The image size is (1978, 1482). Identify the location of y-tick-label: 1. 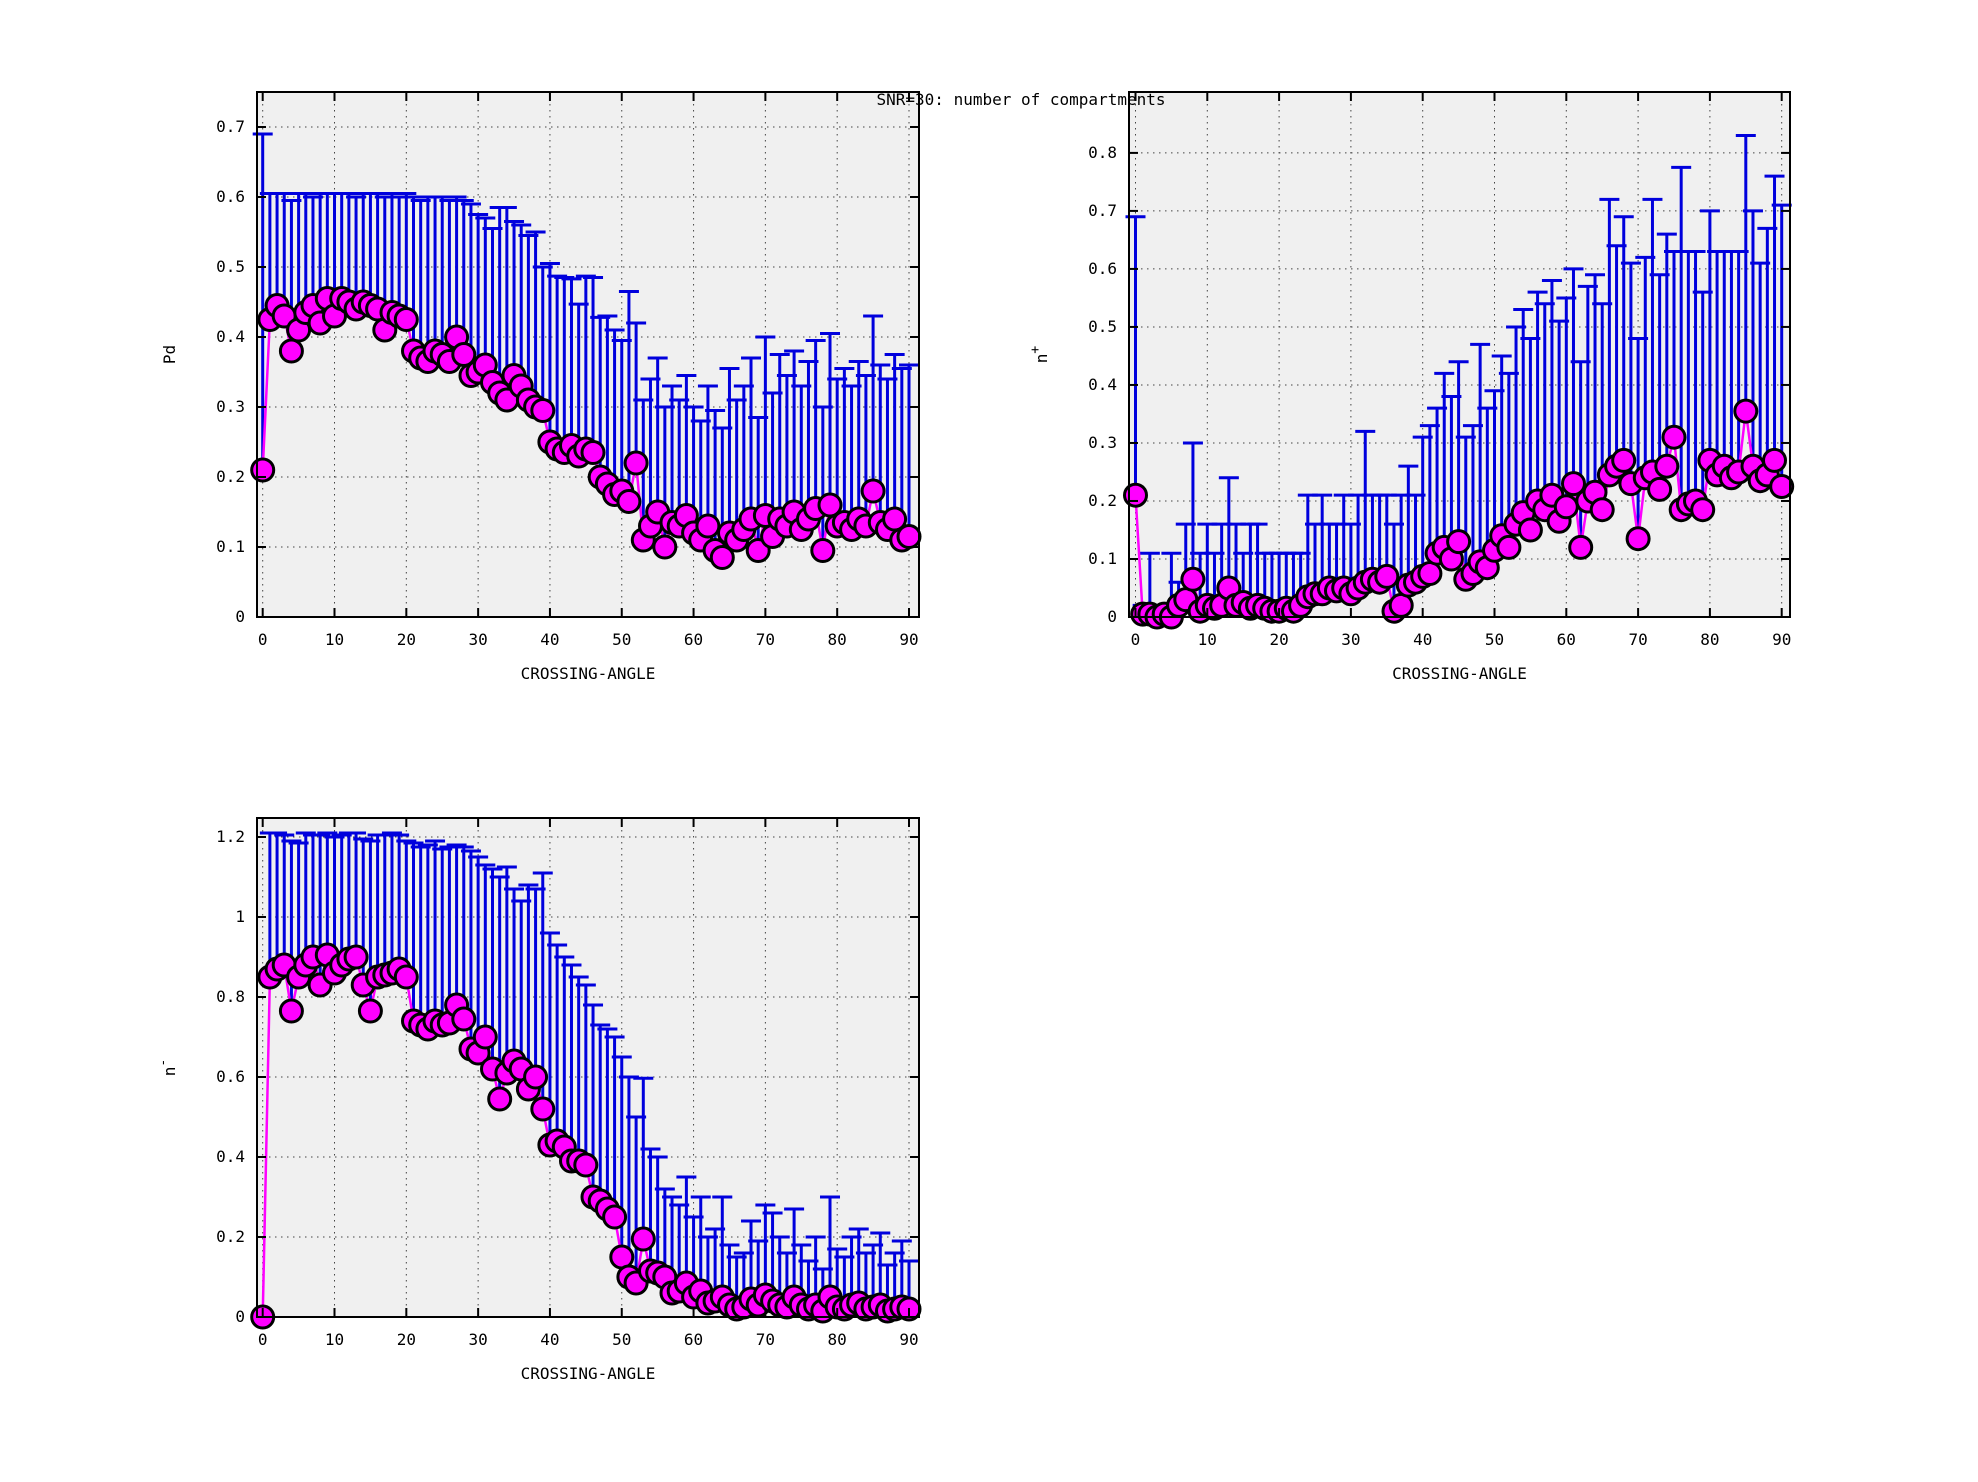
(240, 916).